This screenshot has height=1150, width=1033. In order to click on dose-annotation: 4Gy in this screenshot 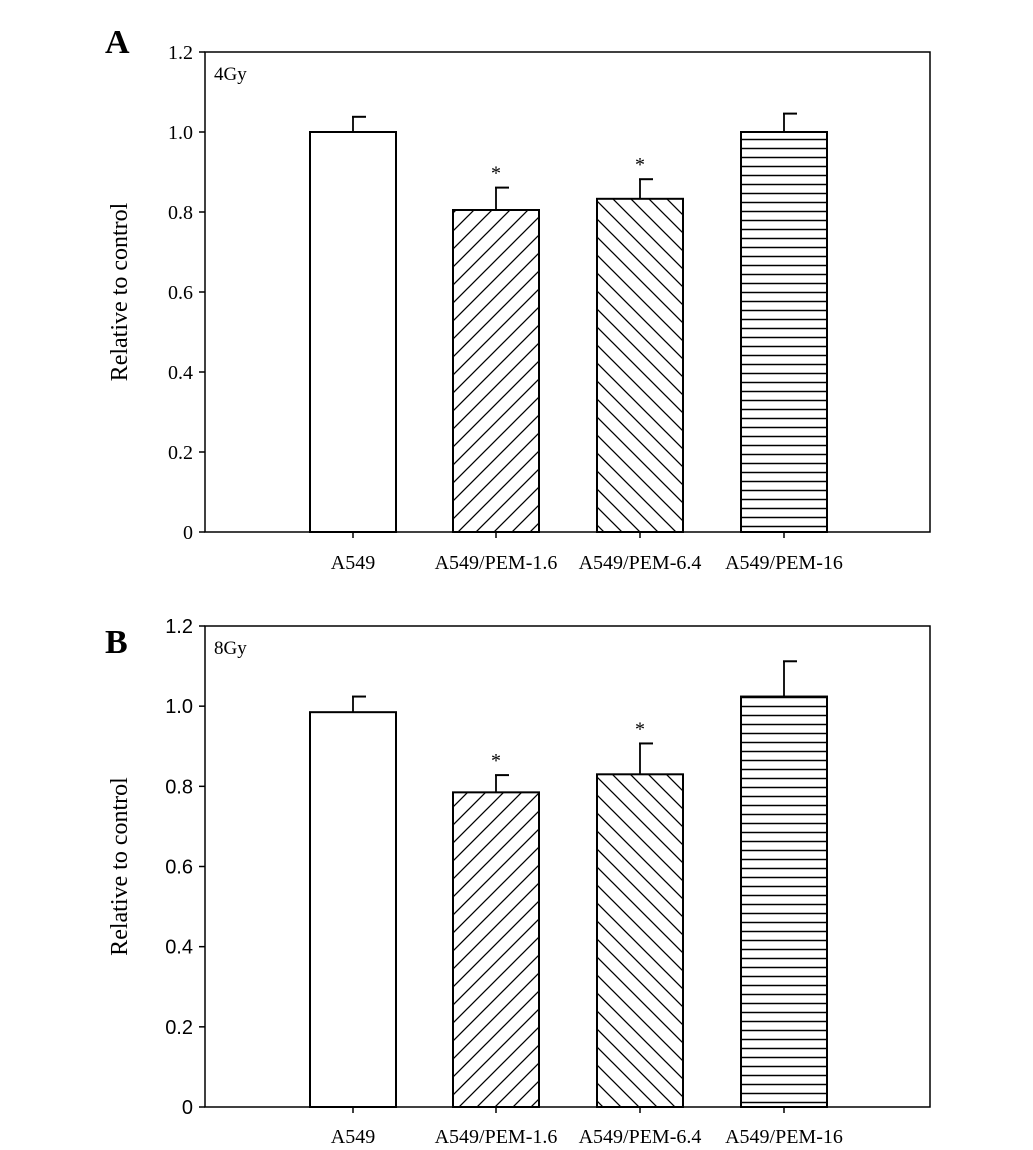, I will do `click(230, 74)`.